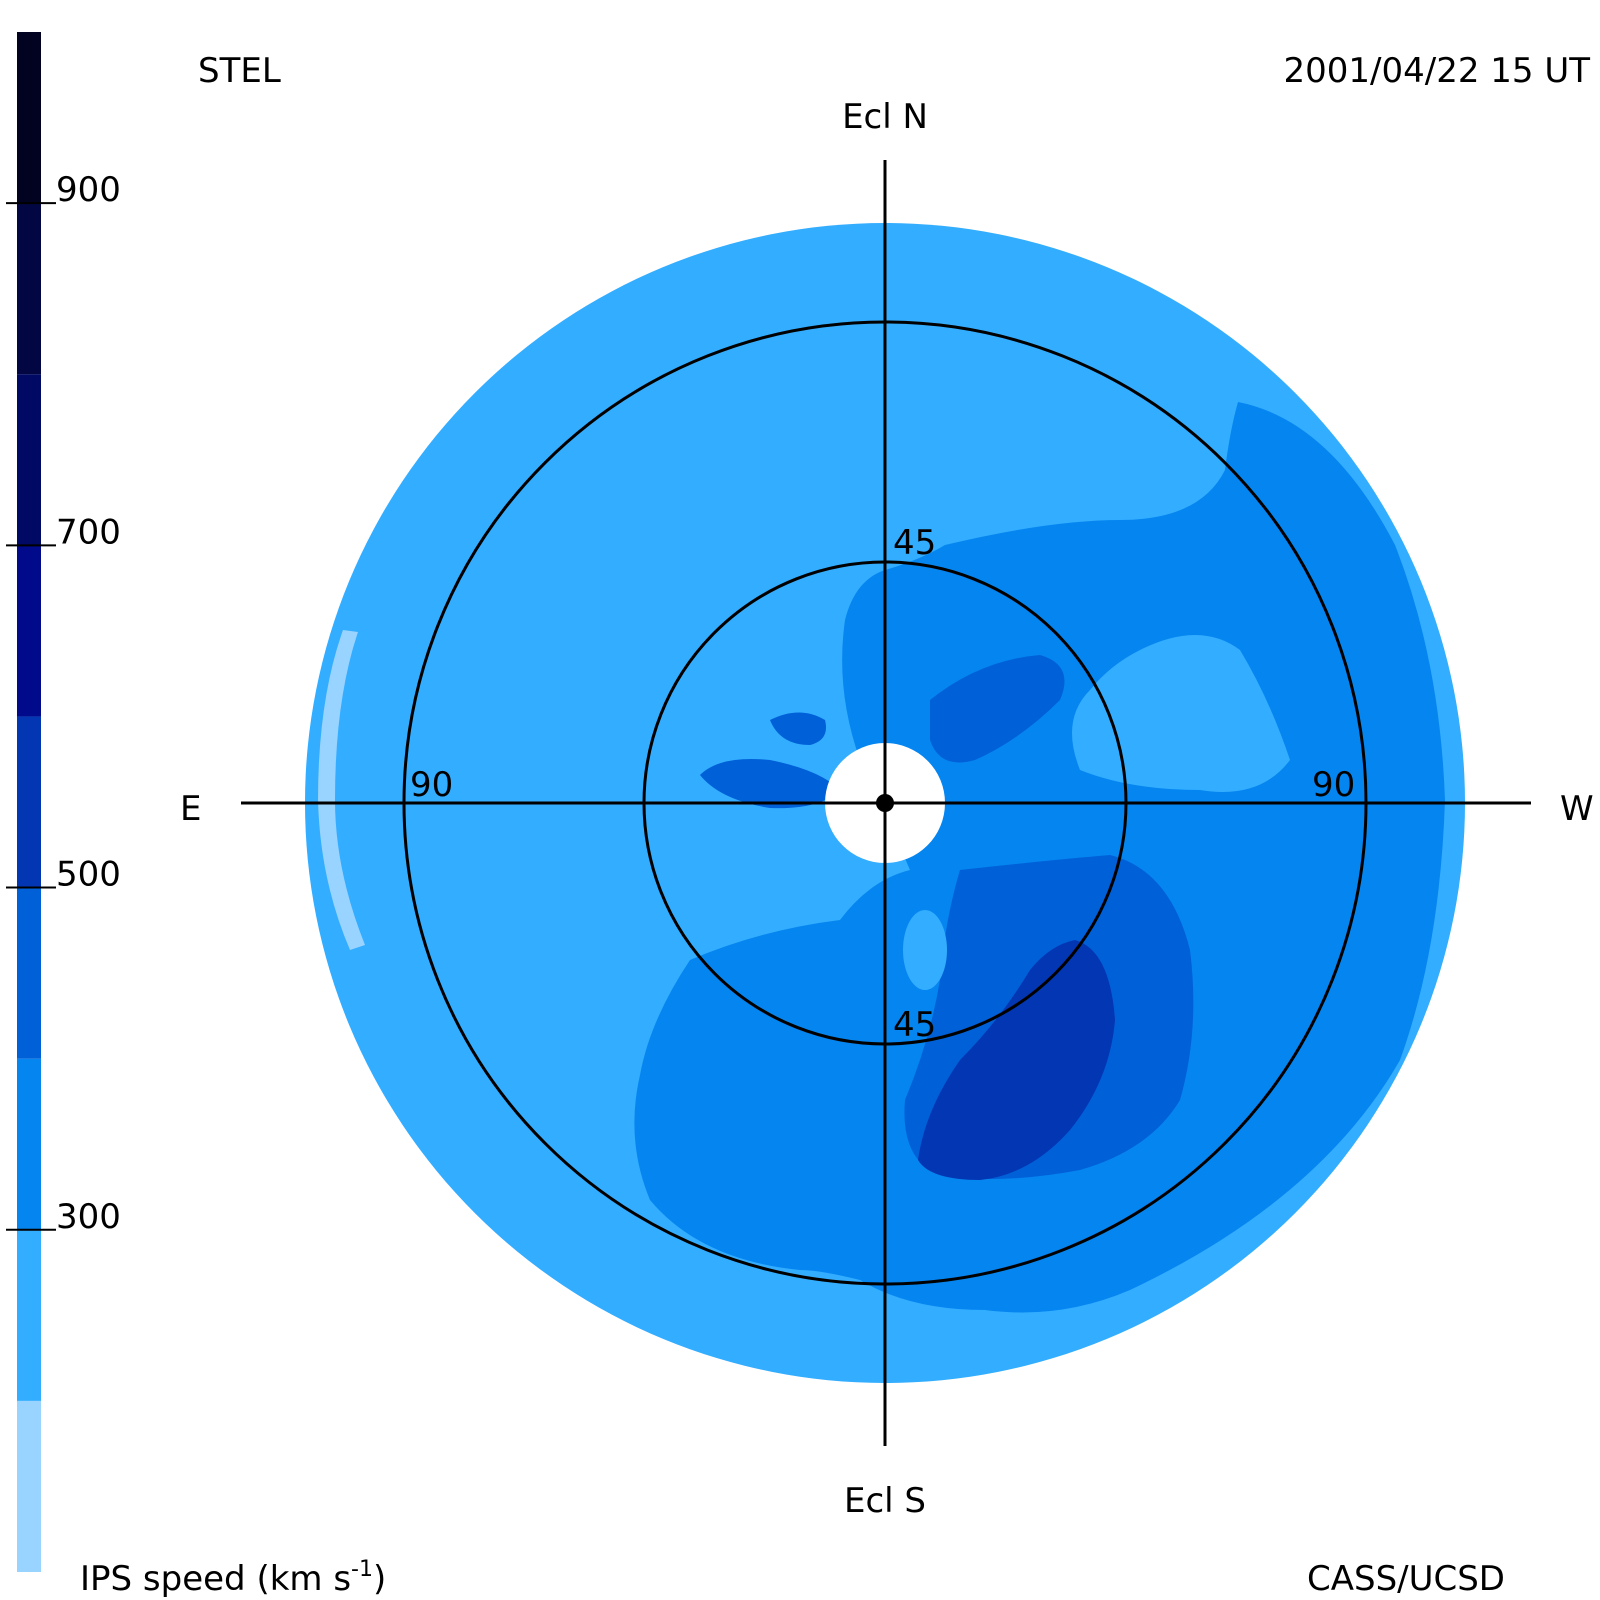 This screenshot has width=1600, height=1600. What do you see at coordinates (239, 71) in the screenshot?
I see `station-label: STEL` at bounding box center [239, 71].